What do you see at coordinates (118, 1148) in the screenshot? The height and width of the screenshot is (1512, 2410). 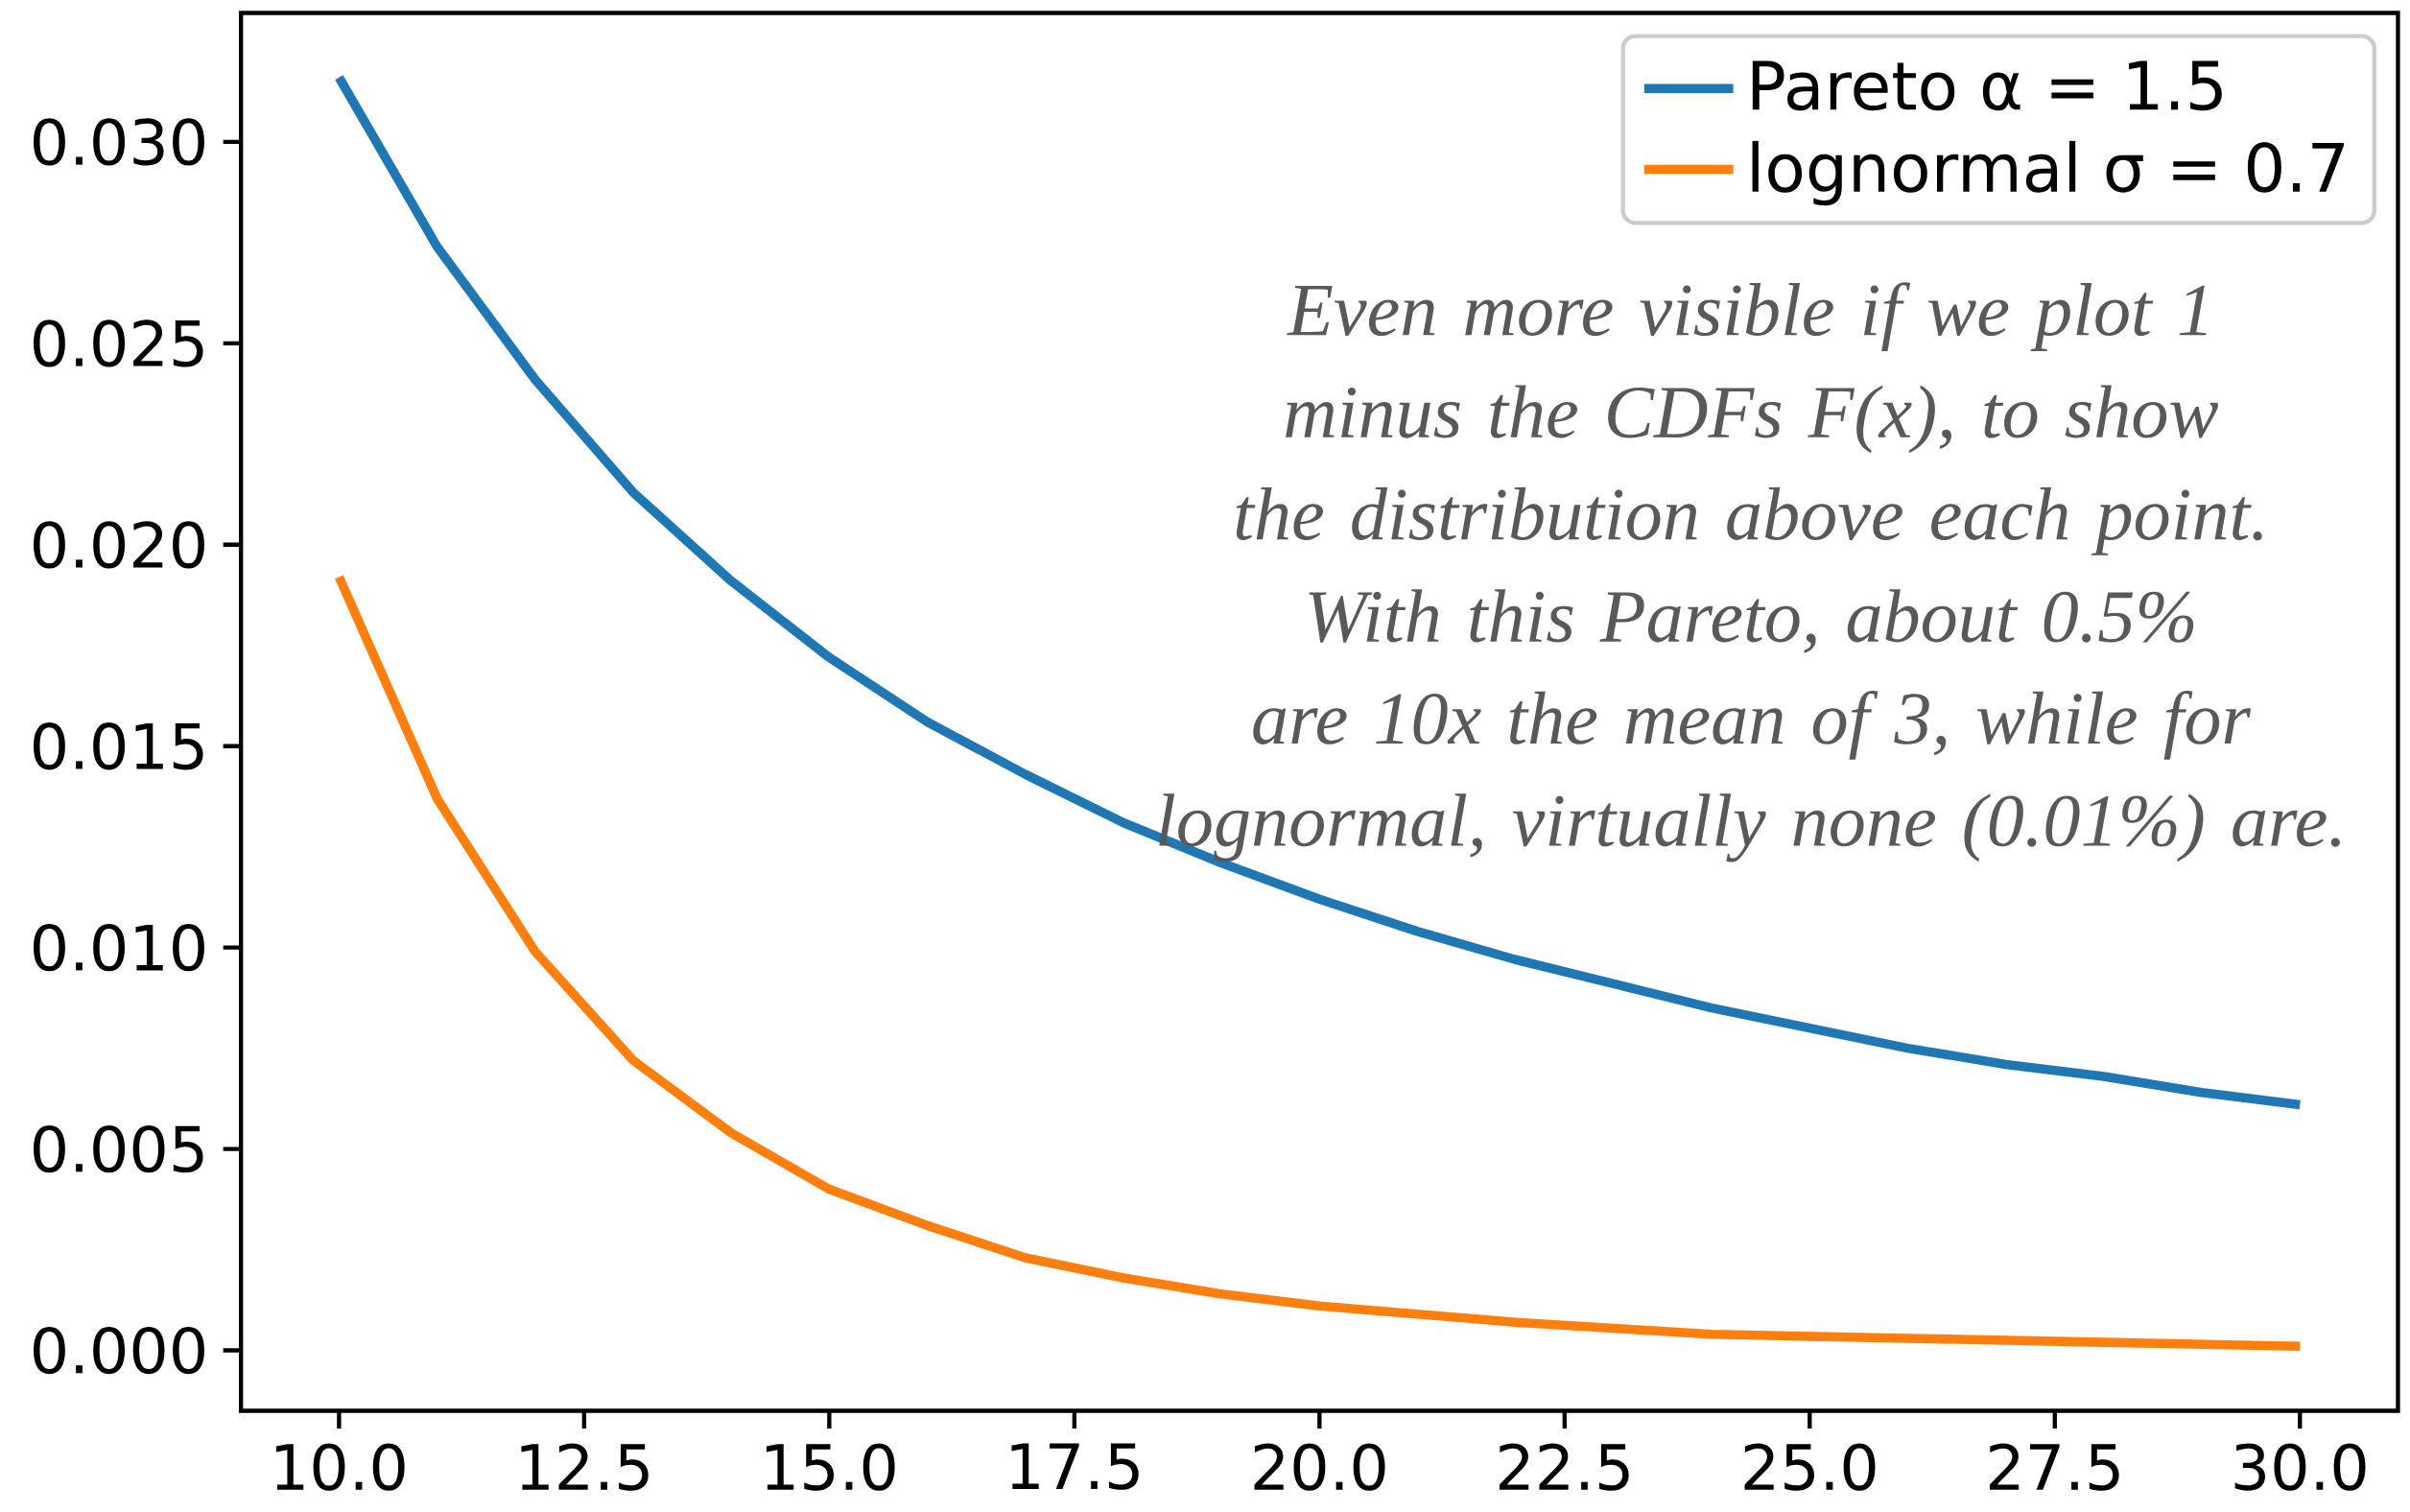 I see `y-tick-label: 0.005` at bounding box center [118, 1148].